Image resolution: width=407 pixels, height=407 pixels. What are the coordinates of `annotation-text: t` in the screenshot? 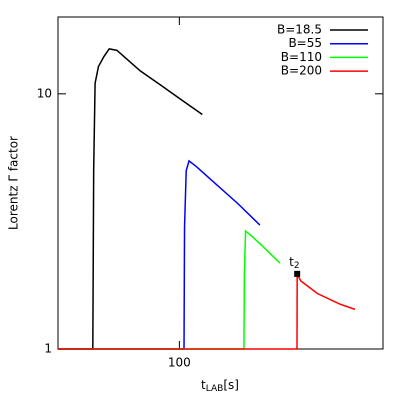 It's located at (291, 261).